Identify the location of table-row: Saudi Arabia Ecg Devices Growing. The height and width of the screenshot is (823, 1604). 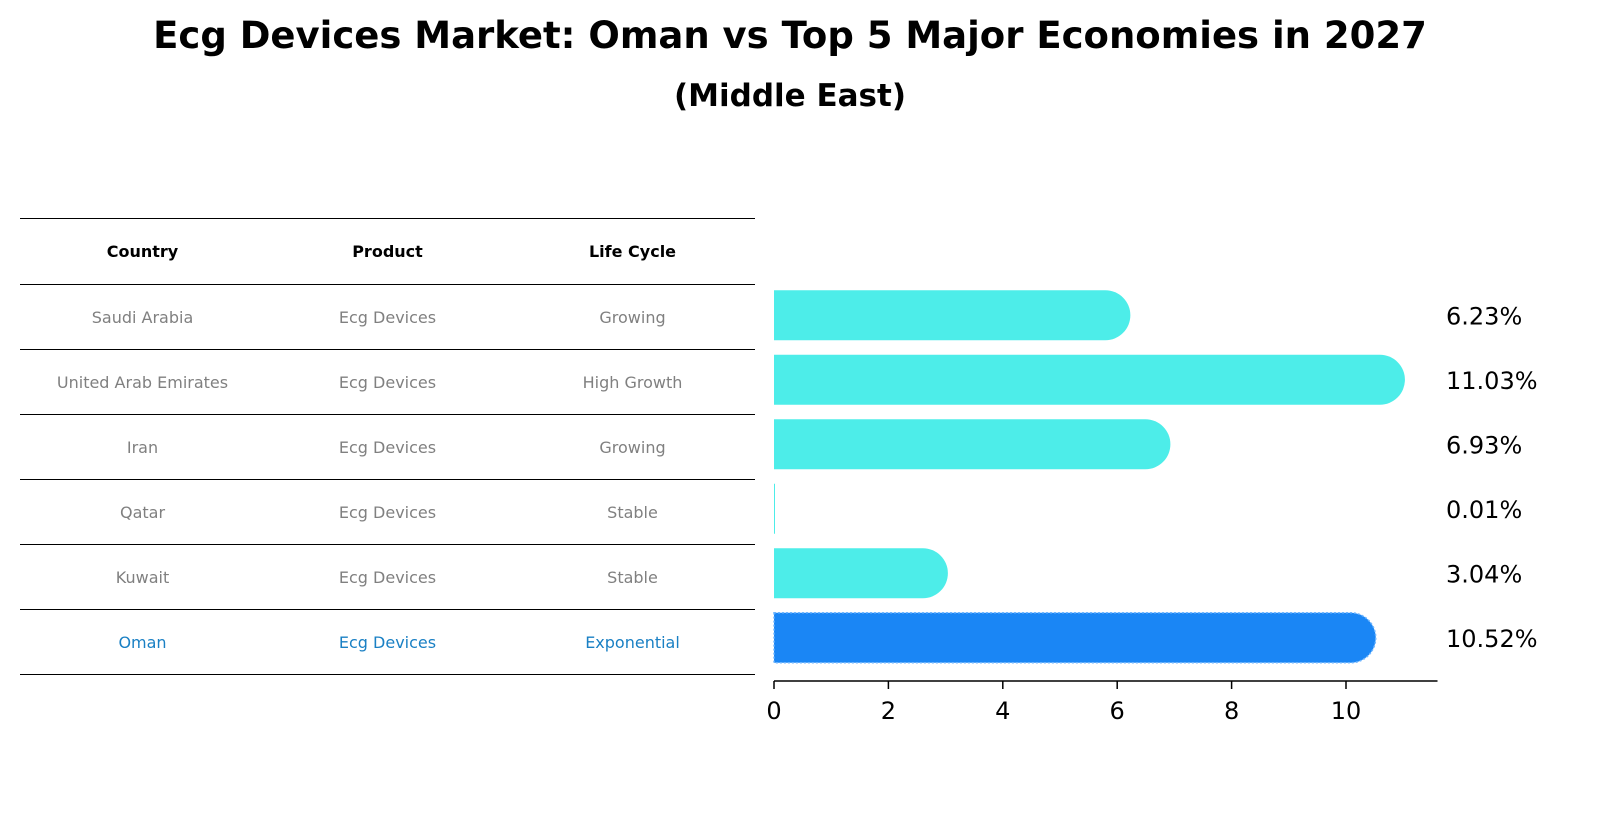
(387, 316).